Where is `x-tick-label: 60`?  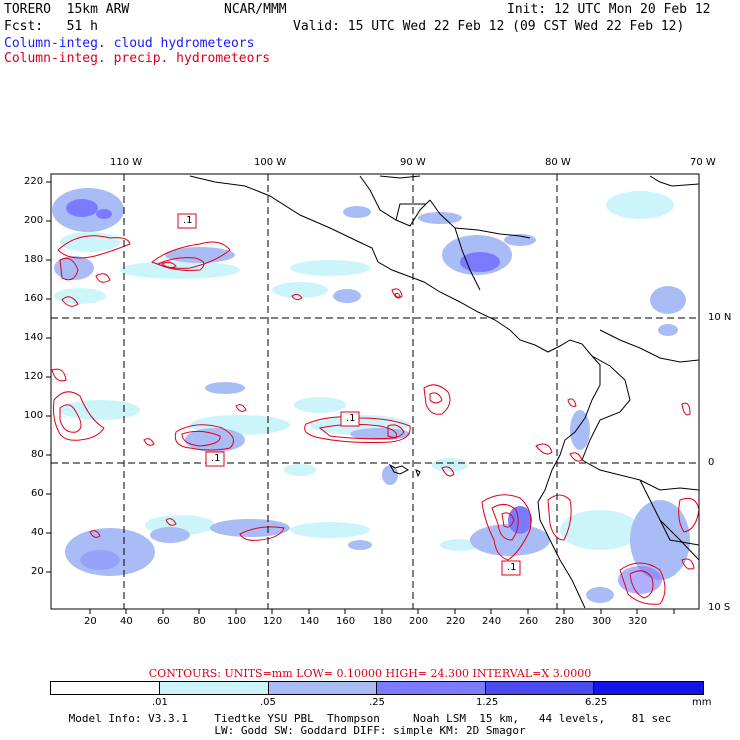
x-tick-label: 60 is located at coordinates (163, 621).